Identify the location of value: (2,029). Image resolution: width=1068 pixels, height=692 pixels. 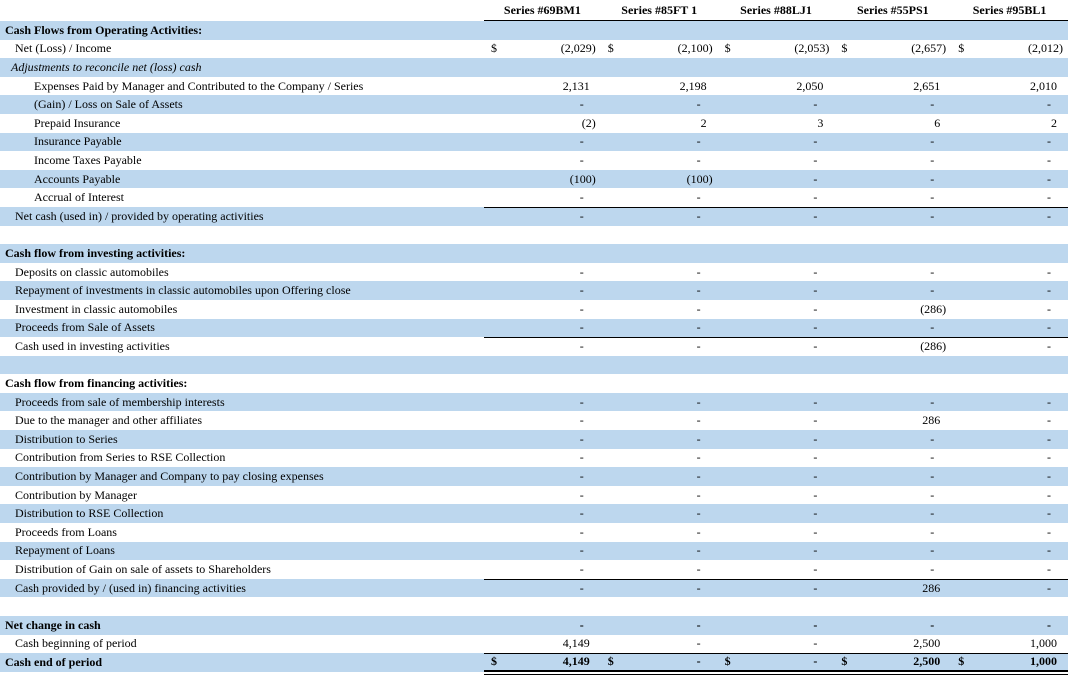
(578, 48).